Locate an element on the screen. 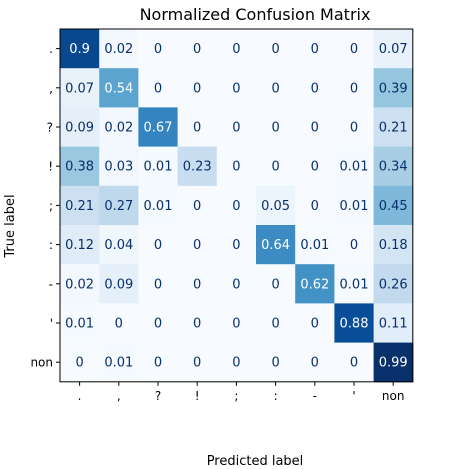  cell-value-label: 0.07 is located at coordinates (79, 88).